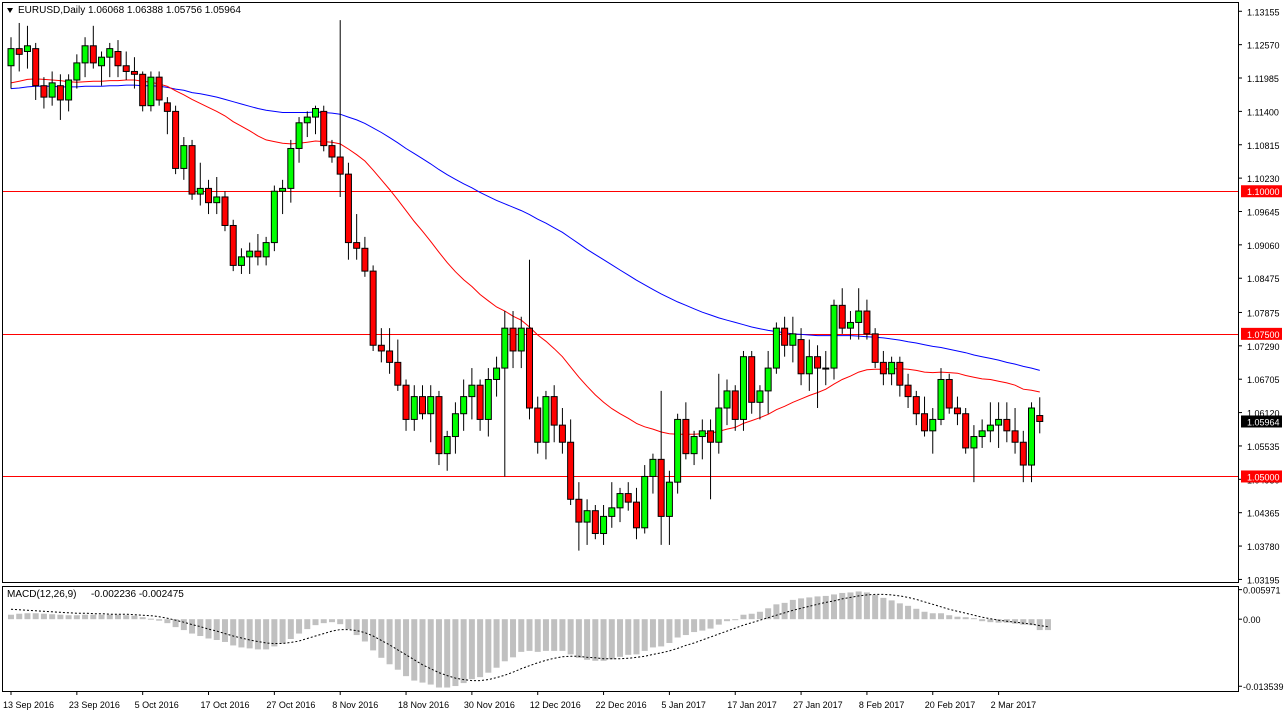 This screenshot has height=722, width=1284. Describe the element at coordinates (10, 10) in the screenshot. I see `collapse-triangle-icon` at that location.